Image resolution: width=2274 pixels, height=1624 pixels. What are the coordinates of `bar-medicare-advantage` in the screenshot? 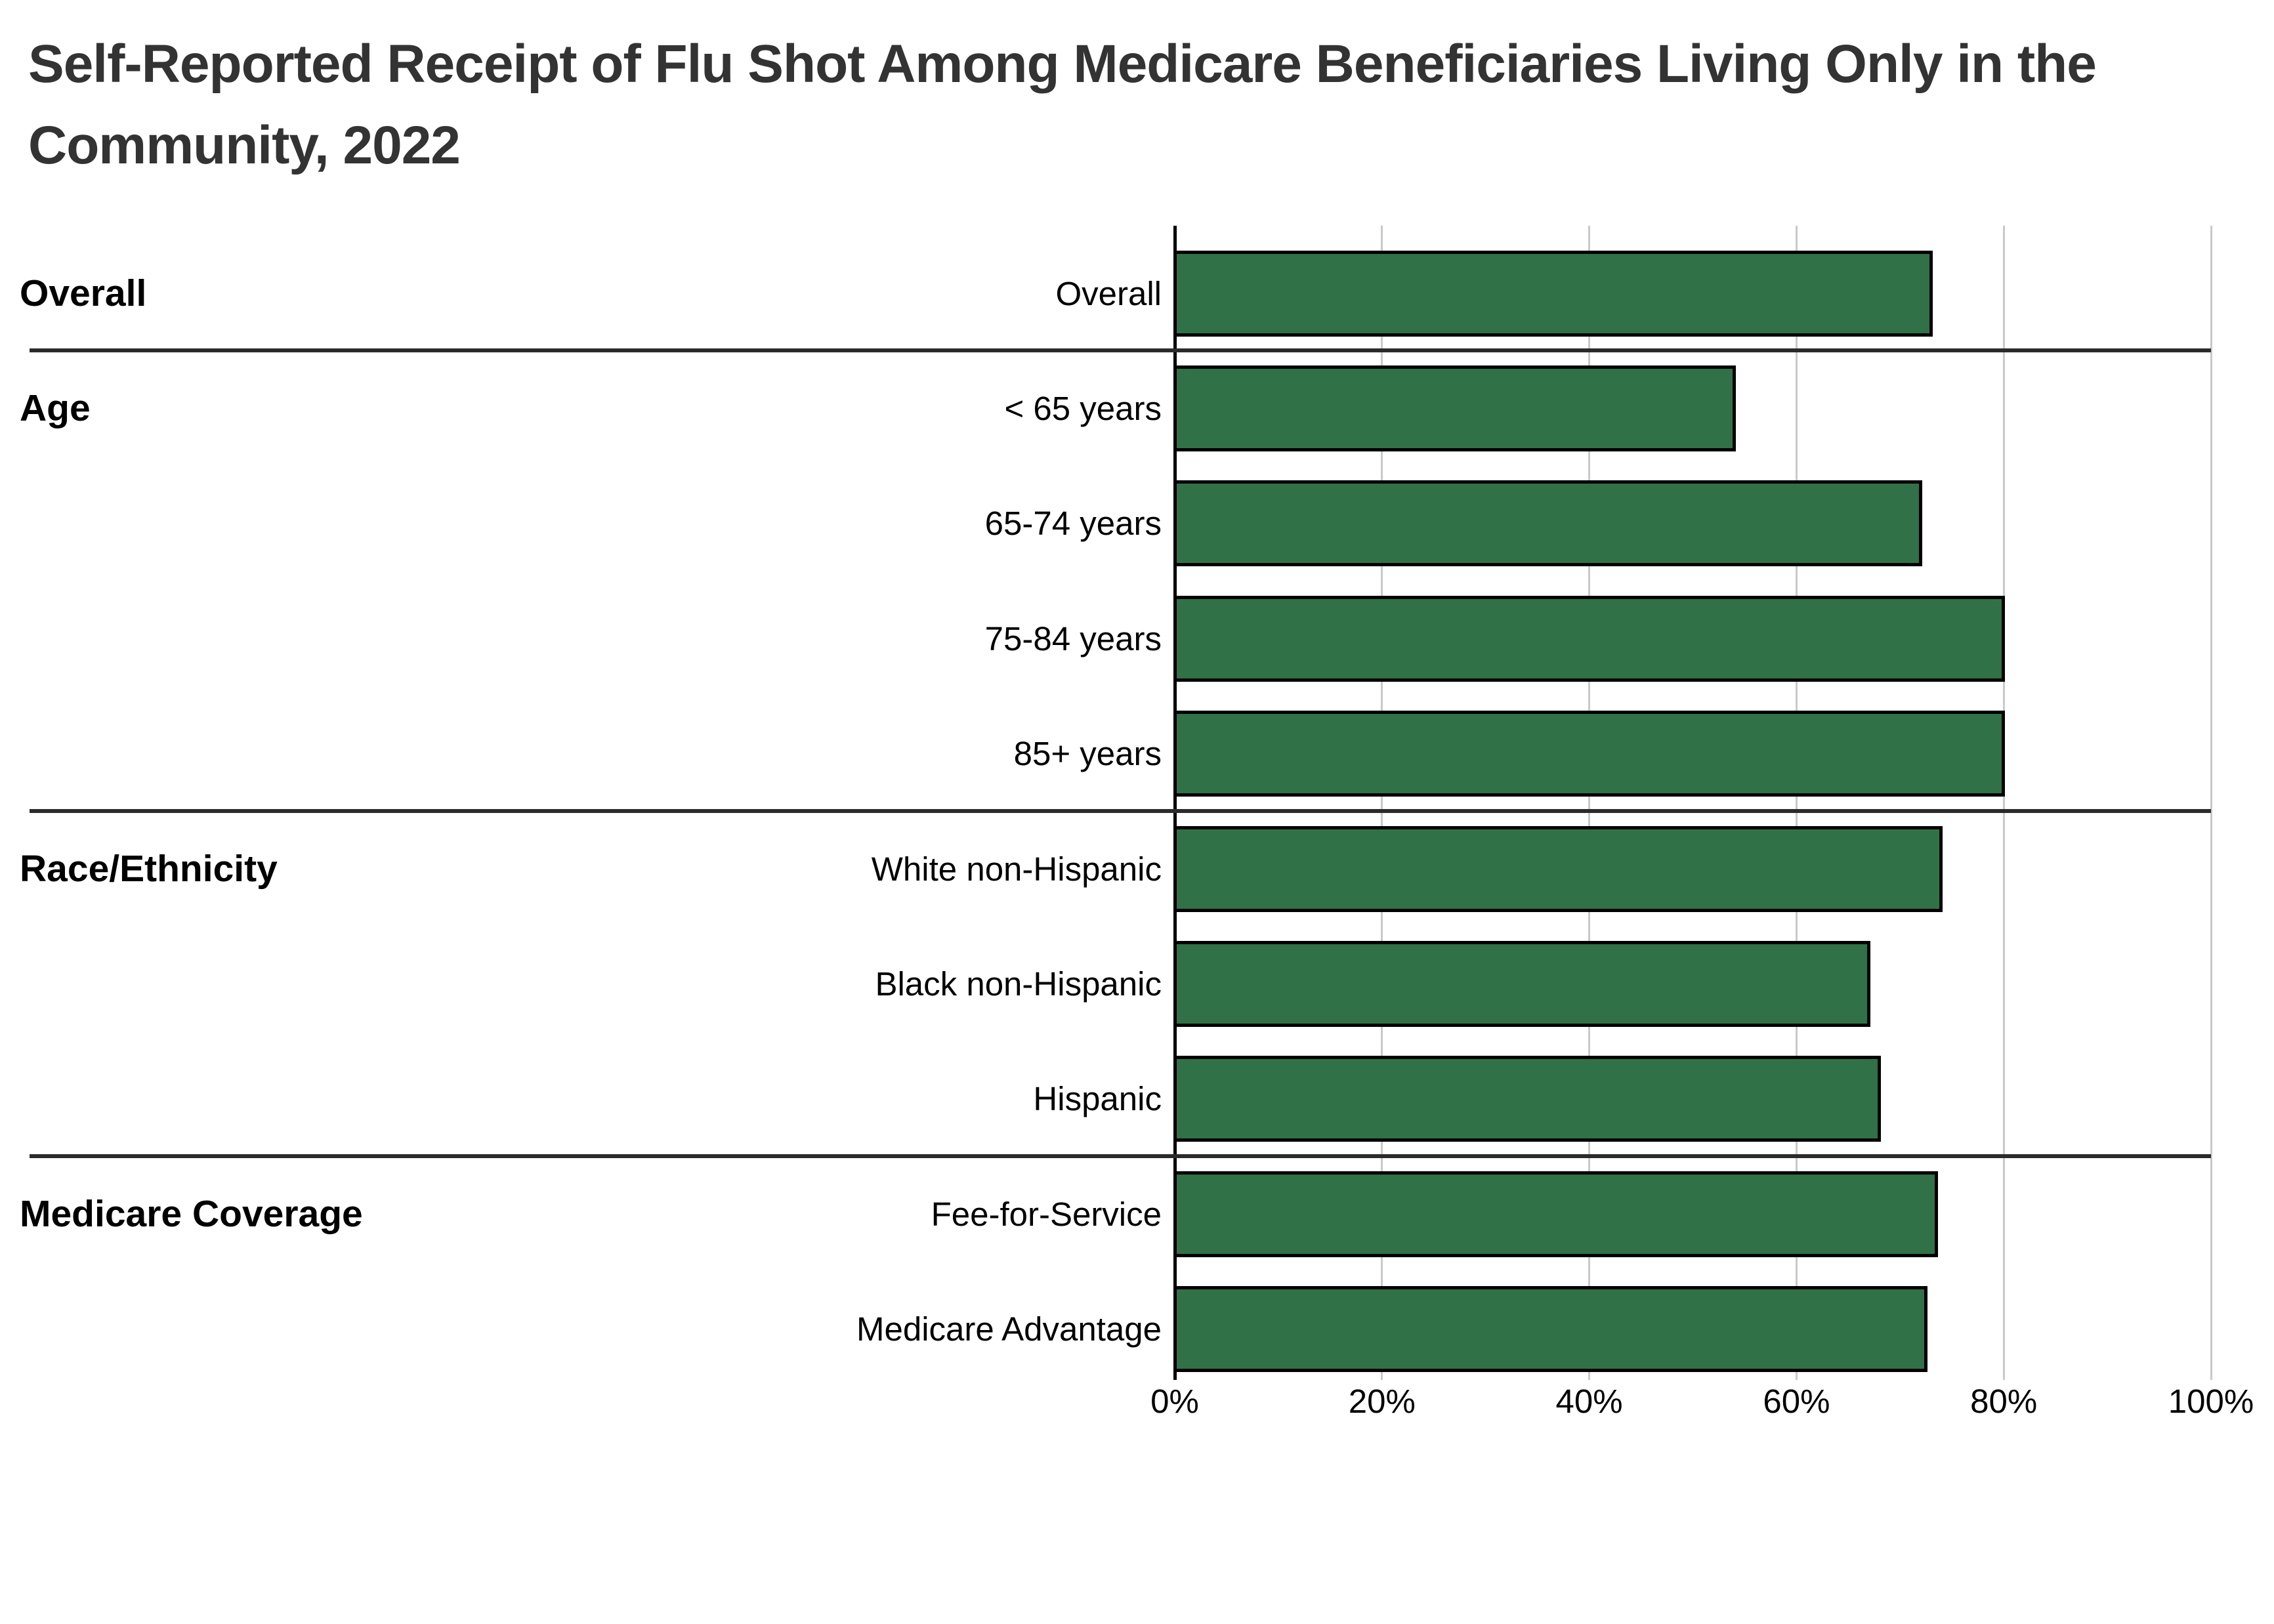 It's located at (1550, 1329).